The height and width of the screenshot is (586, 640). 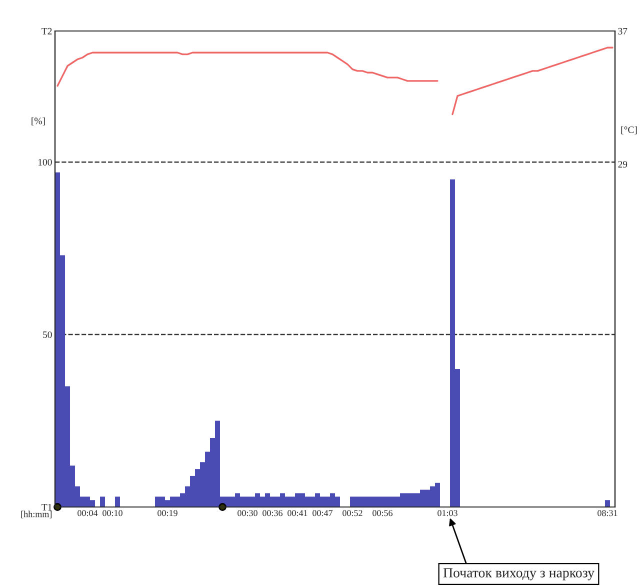 What do you see at coordinates (47, 507) in the screenshot?
I see `y-tick-label: T1` at bounding box center [47, 507].